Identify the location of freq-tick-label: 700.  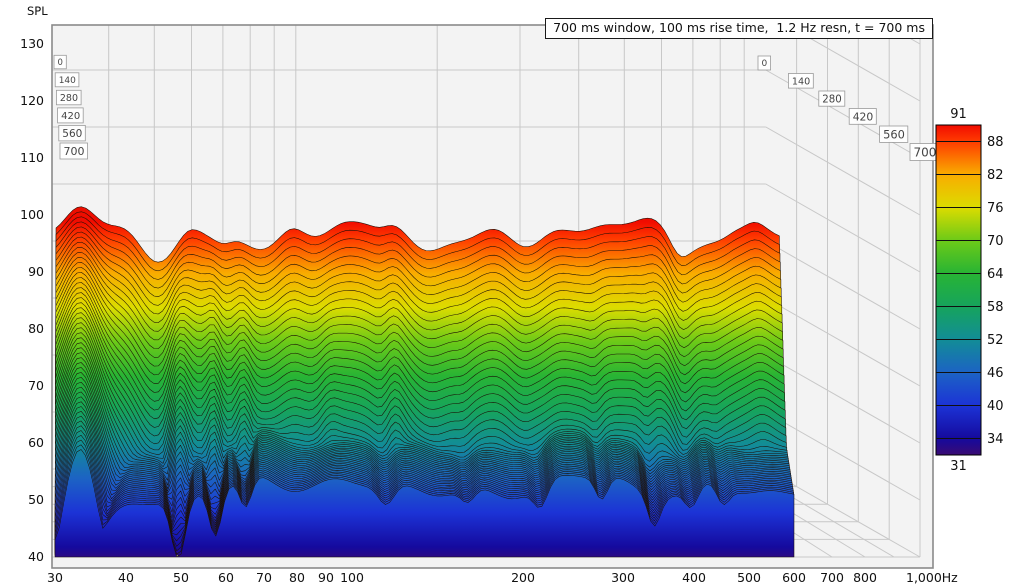
(832, 577).